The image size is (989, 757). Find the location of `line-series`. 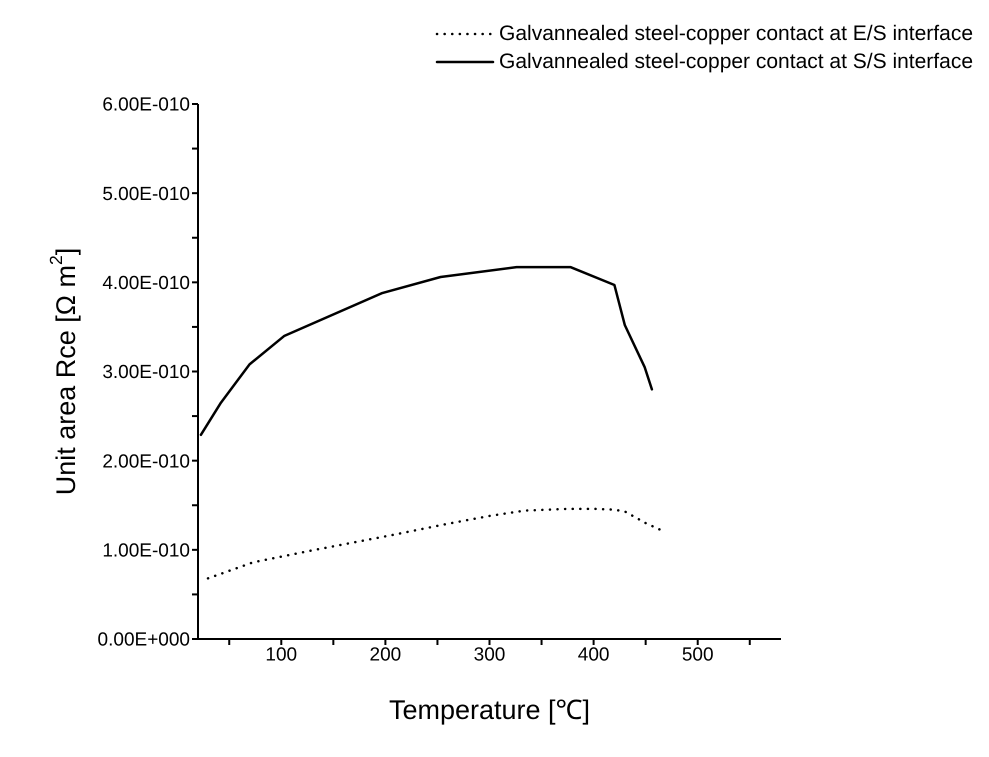

line-series is located at coordinates (434, 544).